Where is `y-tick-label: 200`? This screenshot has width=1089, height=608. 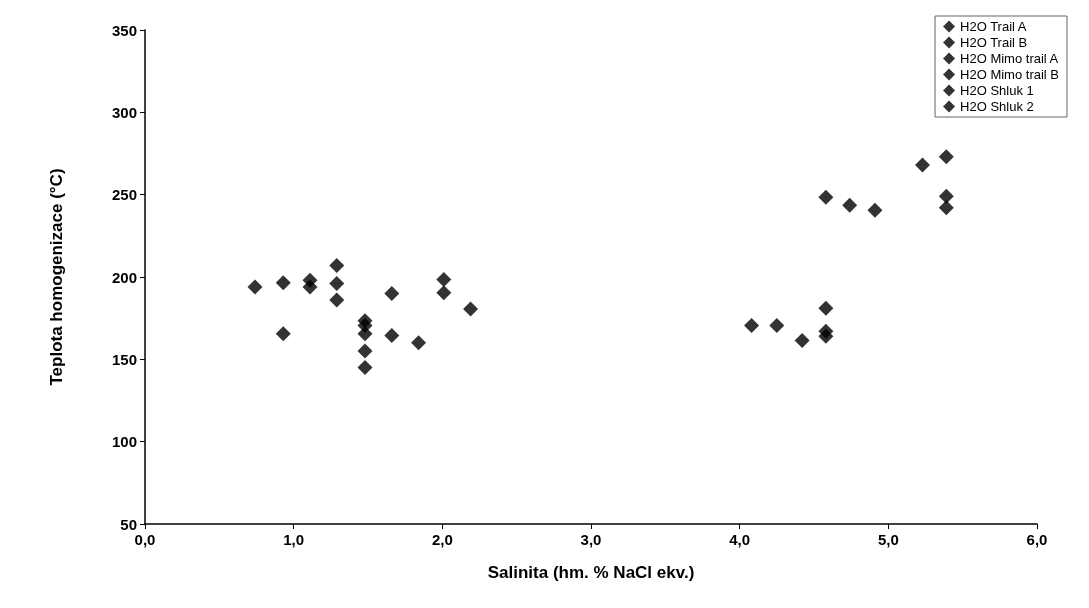 y-tick-label: 200 is located at coordinates (124, 277).